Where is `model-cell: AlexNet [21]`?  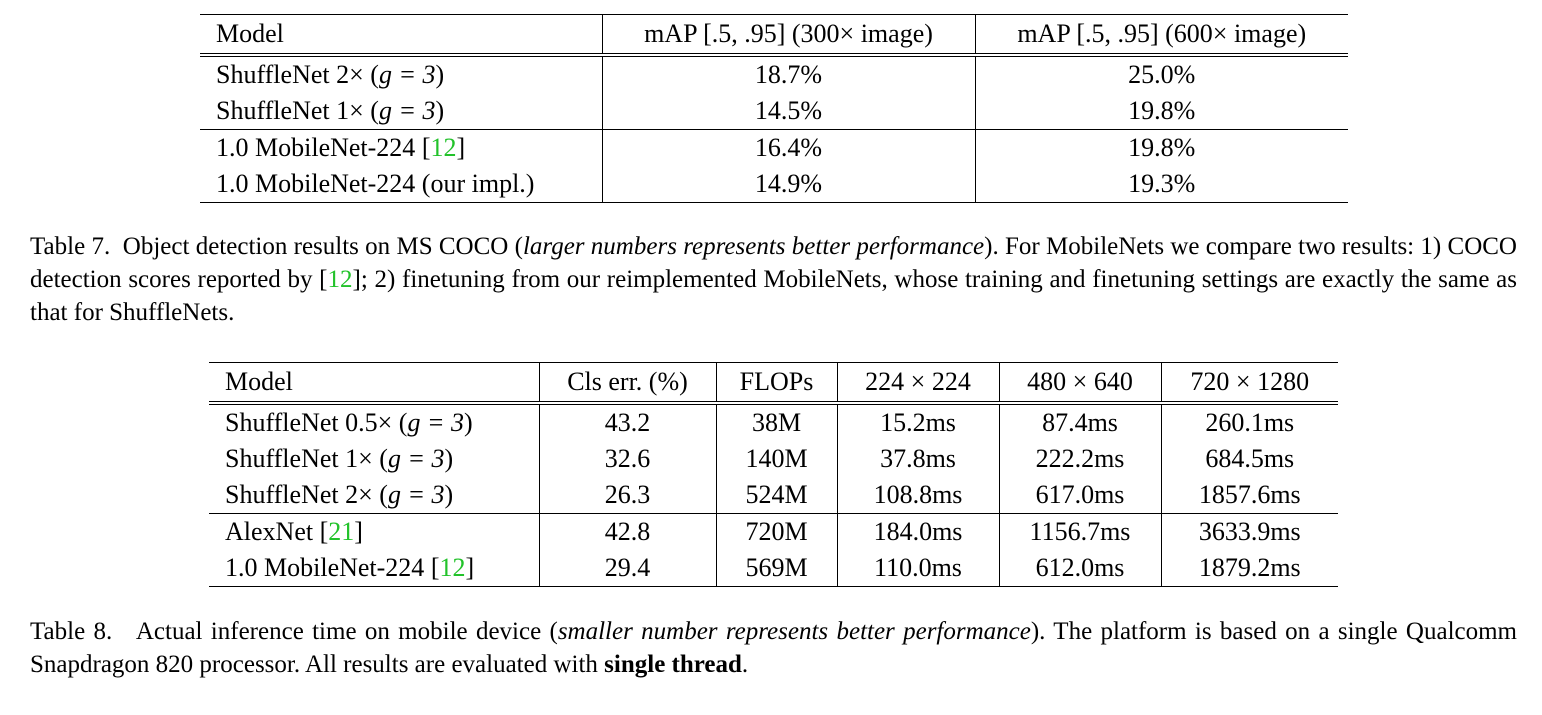
model-cell: AlexNet [21] is located at coordinates (374, 531).